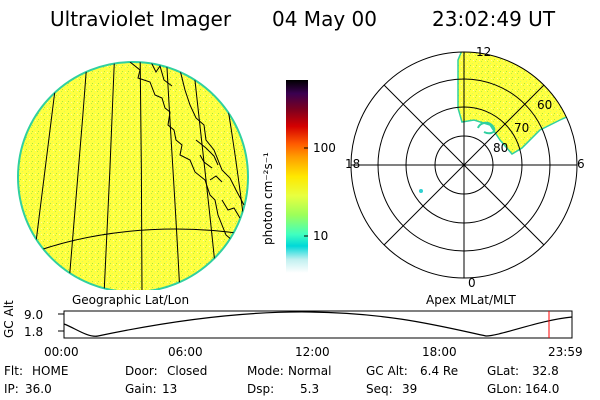  What do you see at coordinates (379, 389) in the screenshot?
I see `status-seq-key: Seq:` at bounding box center [379, 389].